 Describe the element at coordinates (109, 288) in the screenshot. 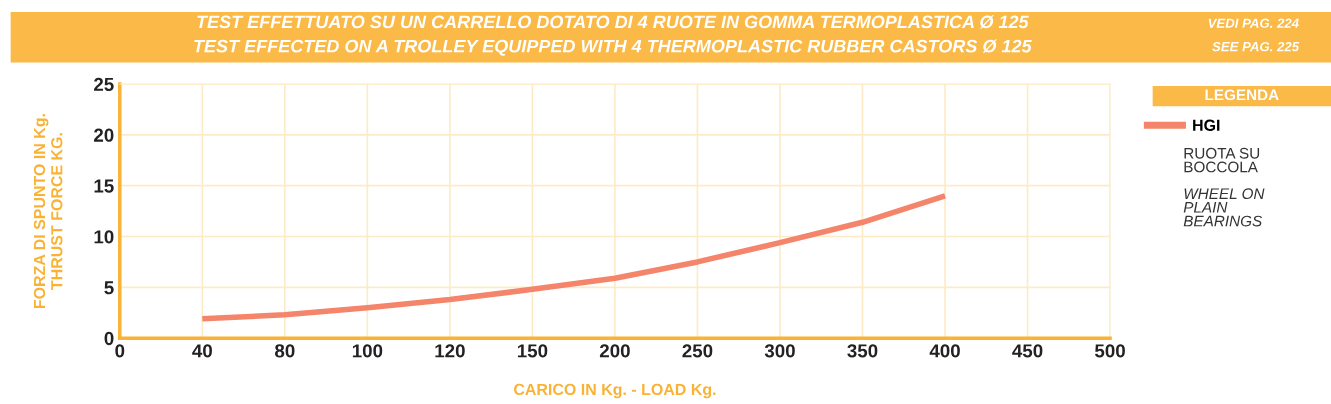

I see `y-tick-label: 5` at that location.